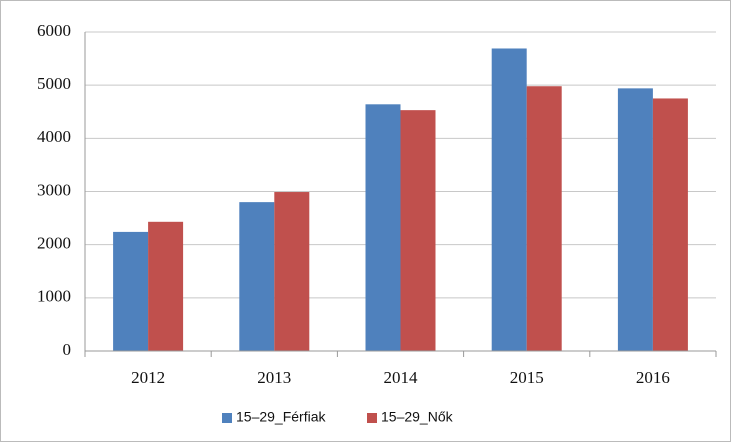 The height and width of the screenshot is (443, 733). I want to click on y-tick-label: 2000, so click(54, 243).